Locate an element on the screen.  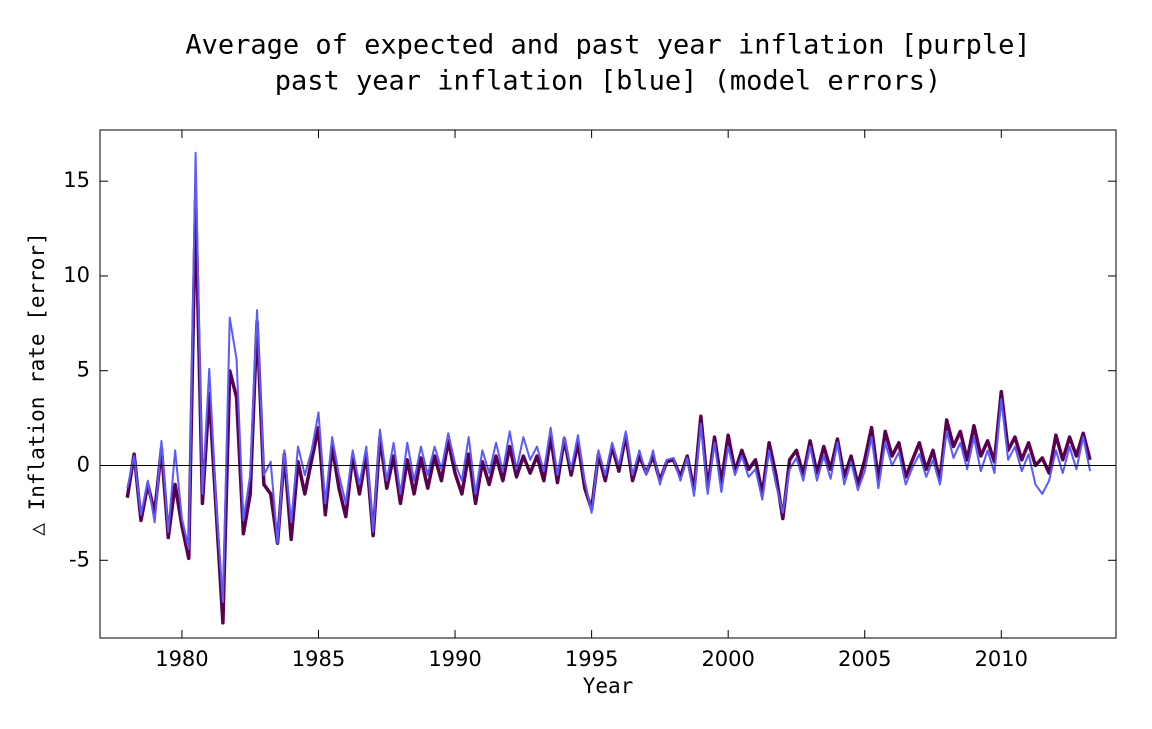
y-tick-label: 0 is located at coordinates (83, 465).